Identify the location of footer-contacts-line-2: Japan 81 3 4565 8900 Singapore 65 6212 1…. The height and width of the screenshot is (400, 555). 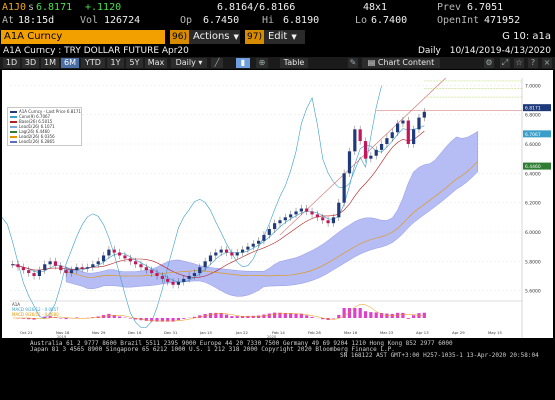
(212, 349).